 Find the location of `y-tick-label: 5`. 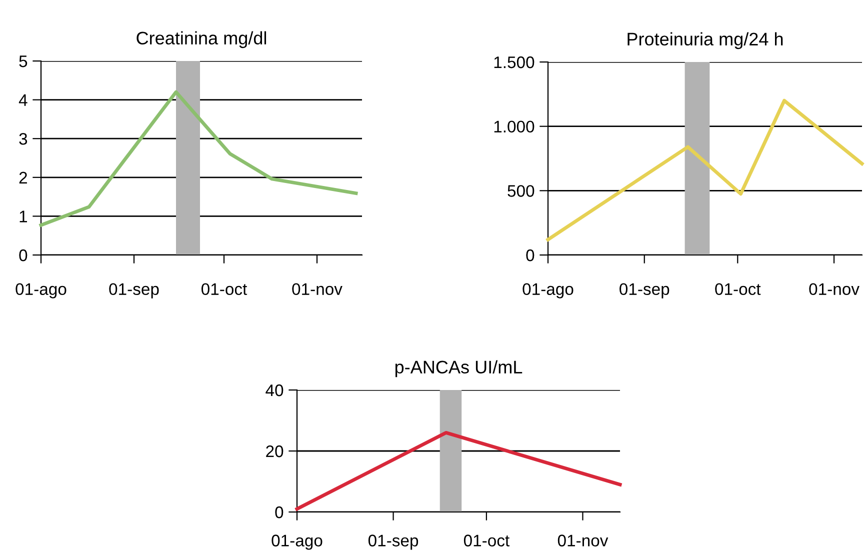

y-tick-label: 5 is located at coordinates (23, 62).